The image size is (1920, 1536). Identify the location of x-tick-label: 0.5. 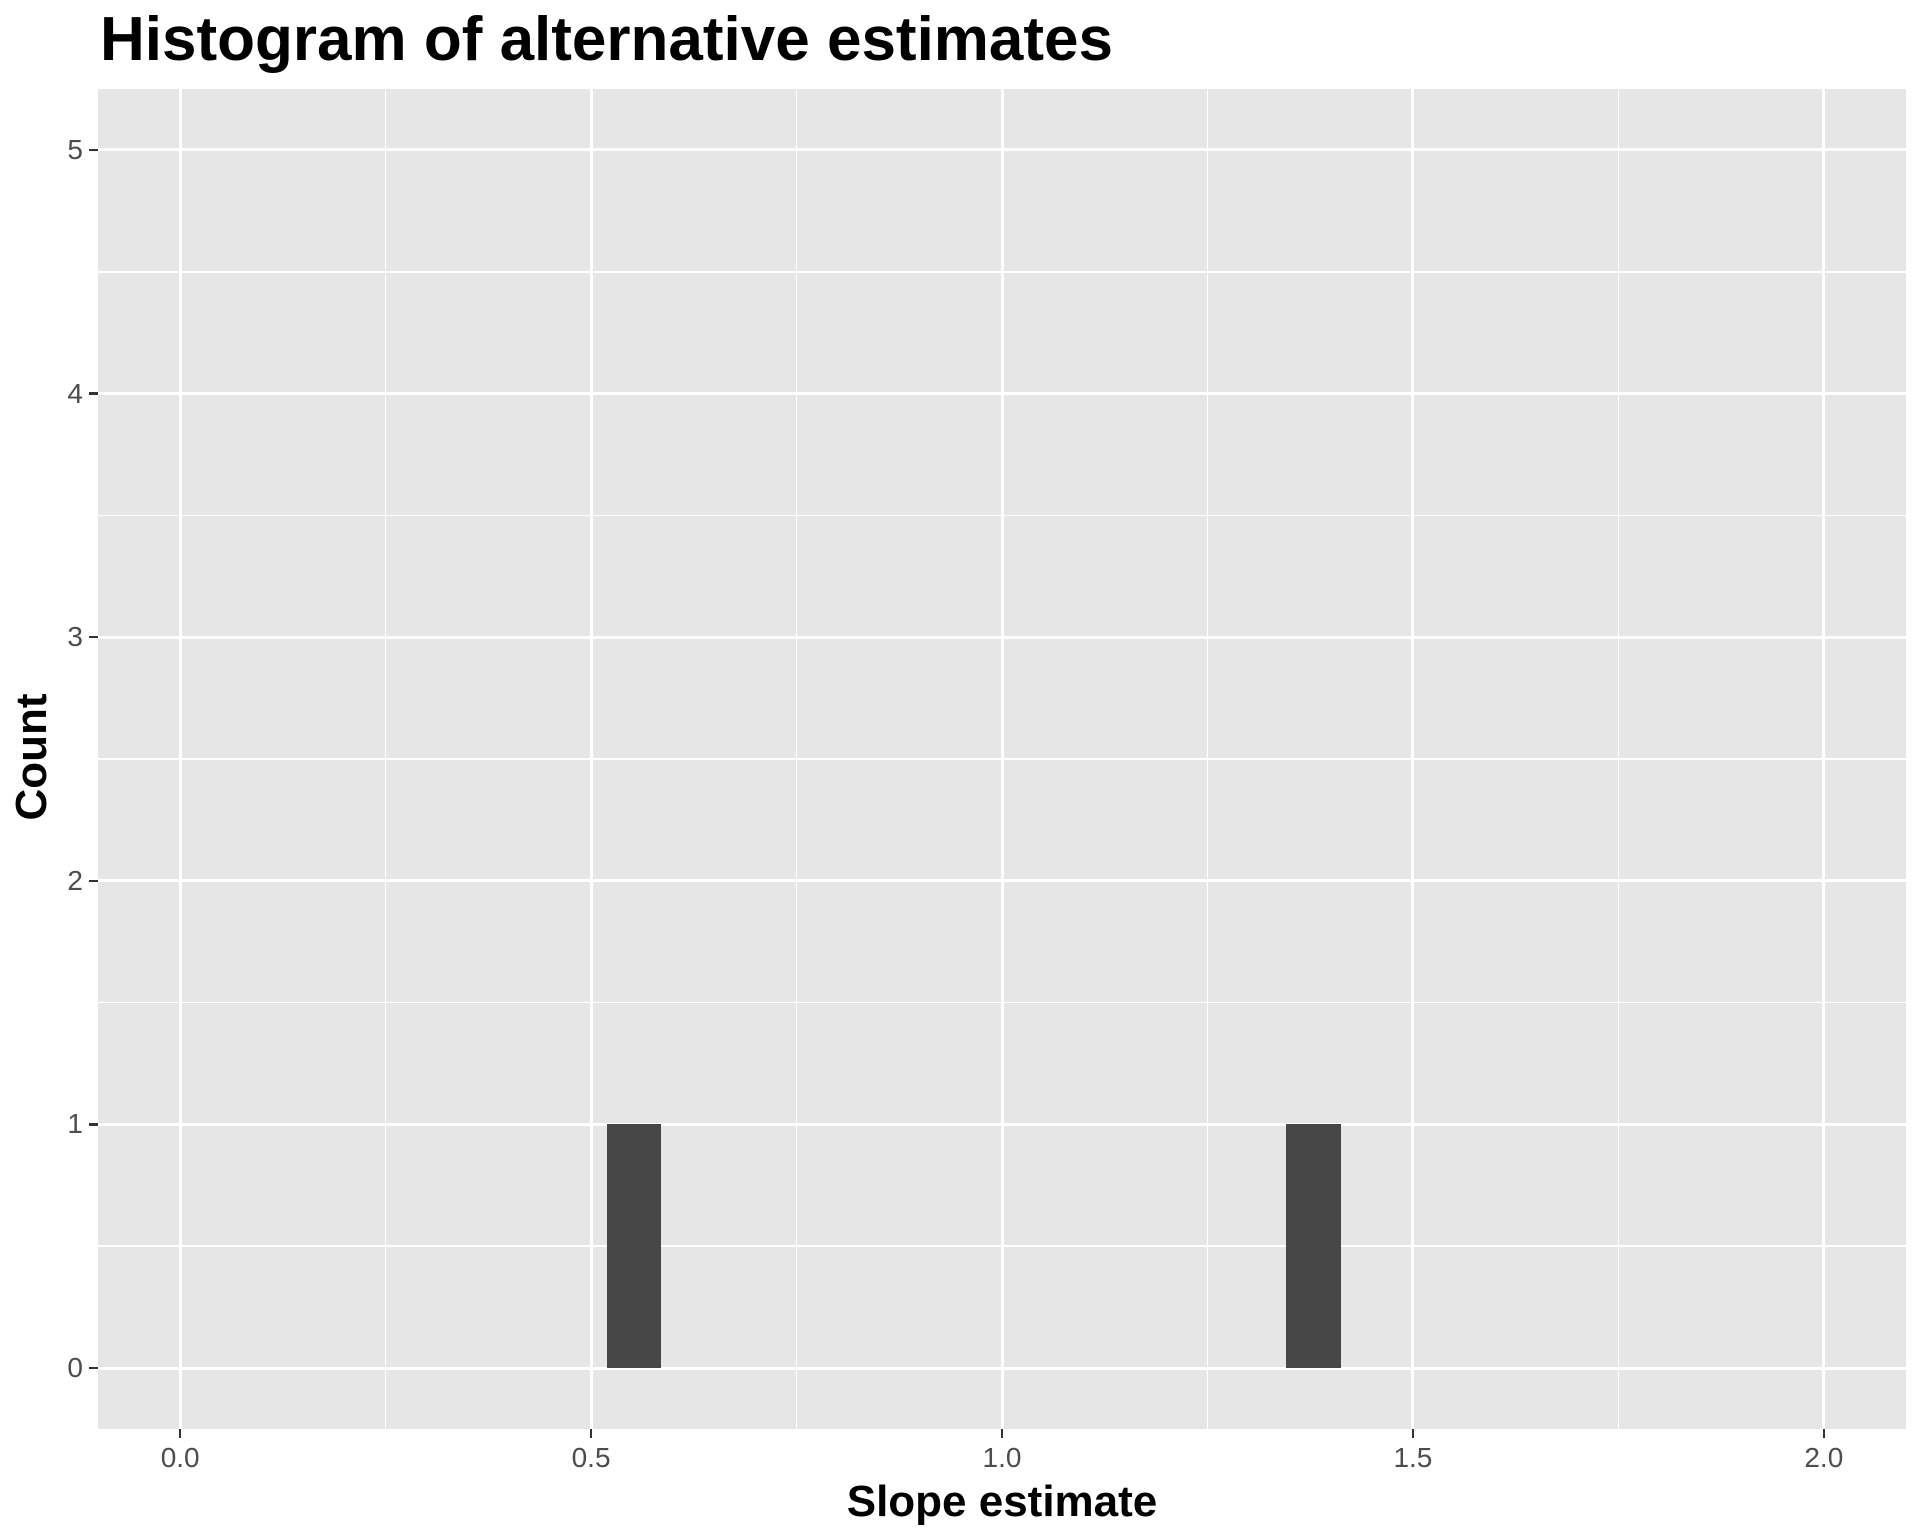
(591, 1457).